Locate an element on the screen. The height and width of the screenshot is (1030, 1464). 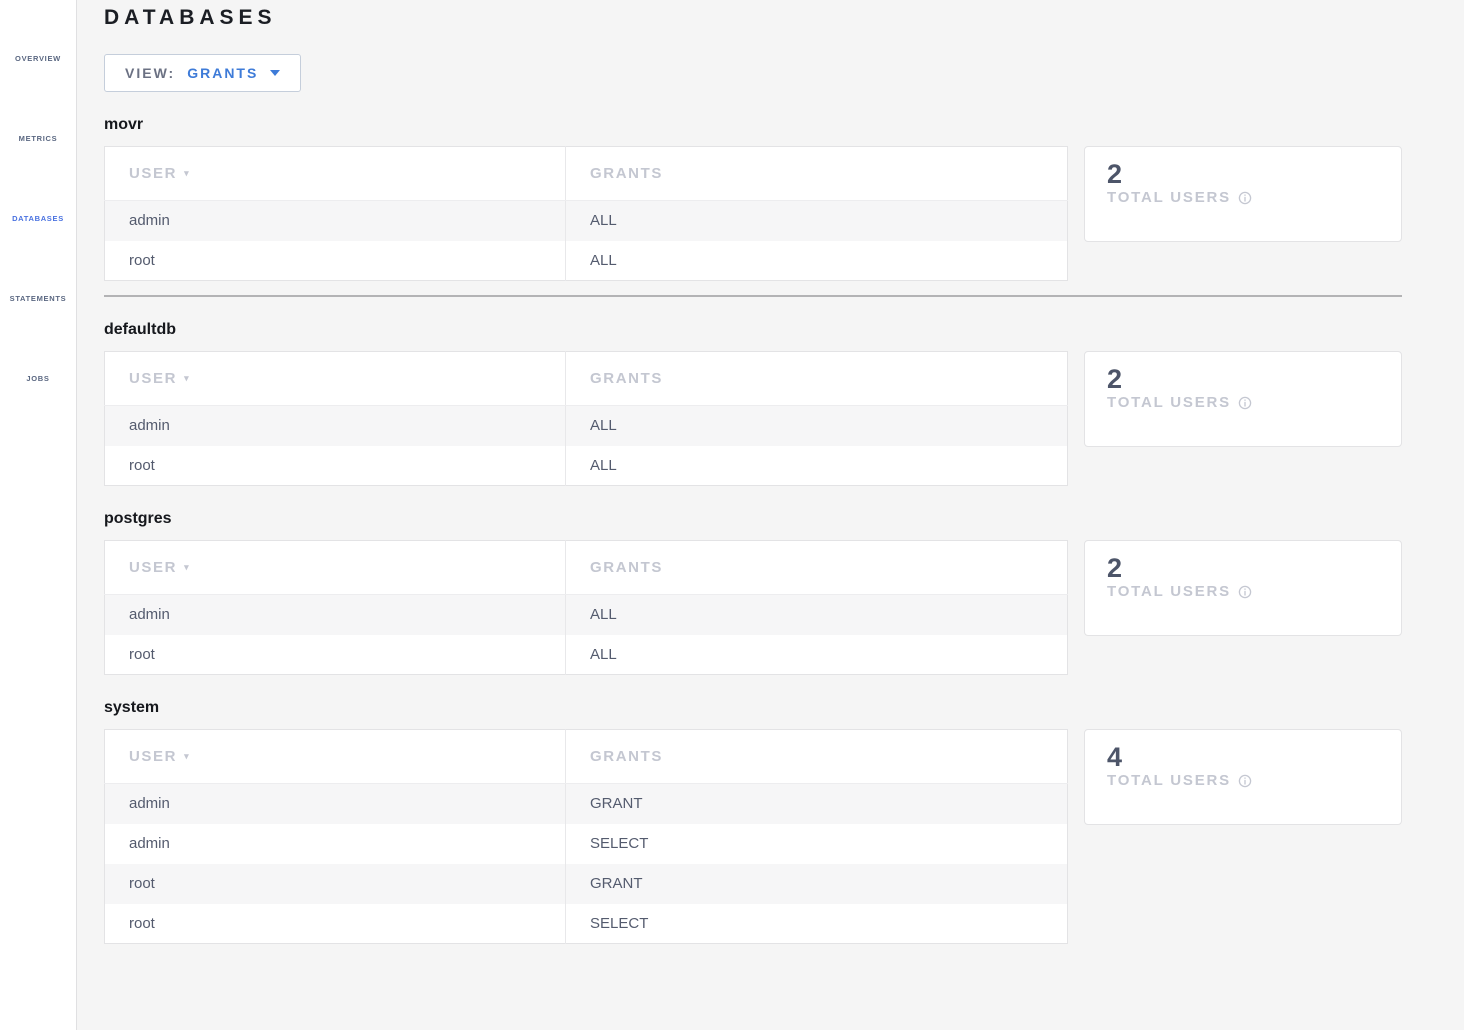
database-name: postgres is located at coordinates (138, 518).